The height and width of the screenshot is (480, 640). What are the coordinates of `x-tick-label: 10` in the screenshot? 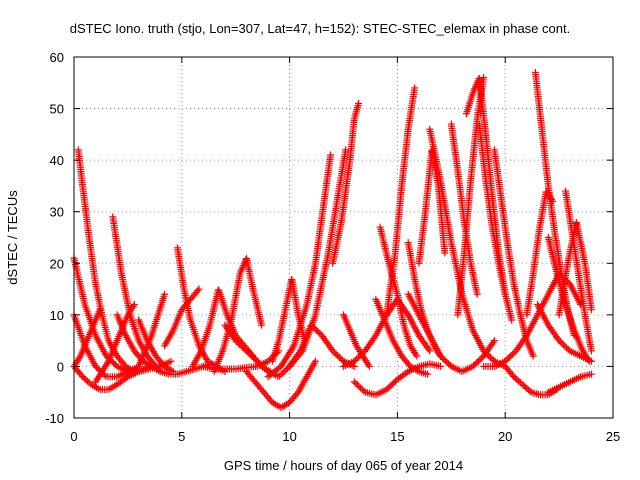 It's located at (289, 436).